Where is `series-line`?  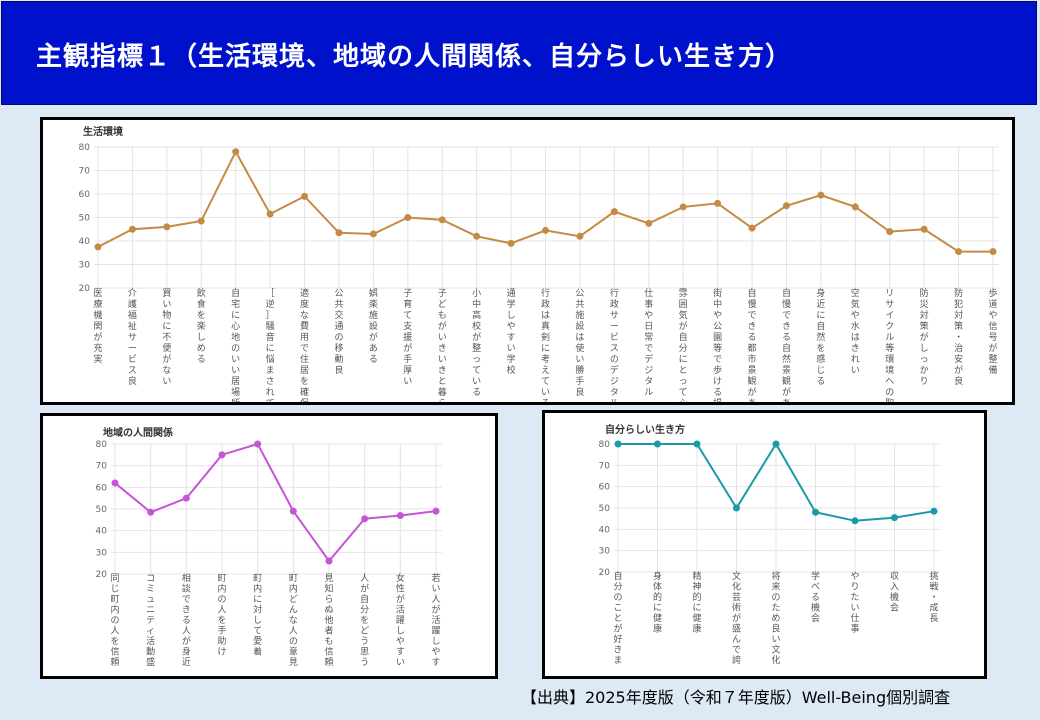 series-line is located at coordinates (275, 502).